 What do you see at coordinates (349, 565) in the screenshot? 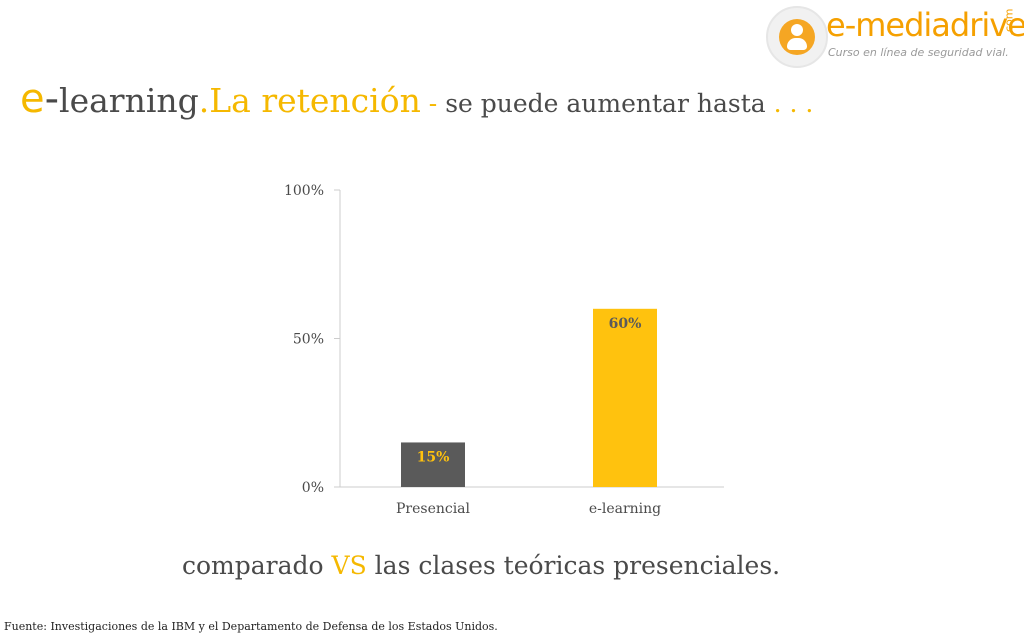
I see `subtitle-vs: VS` at bounding box center [349, 565].